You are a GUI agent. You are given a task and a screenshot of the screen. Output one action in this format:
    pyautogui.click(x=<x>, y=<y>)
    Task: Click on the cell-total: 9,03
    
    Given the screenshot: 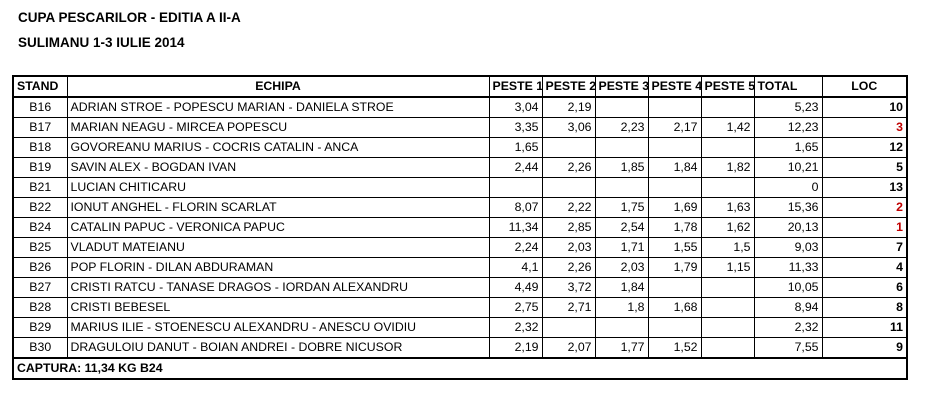 What is the action you would take?
    pyautogui.click(x=788, y=247)
    